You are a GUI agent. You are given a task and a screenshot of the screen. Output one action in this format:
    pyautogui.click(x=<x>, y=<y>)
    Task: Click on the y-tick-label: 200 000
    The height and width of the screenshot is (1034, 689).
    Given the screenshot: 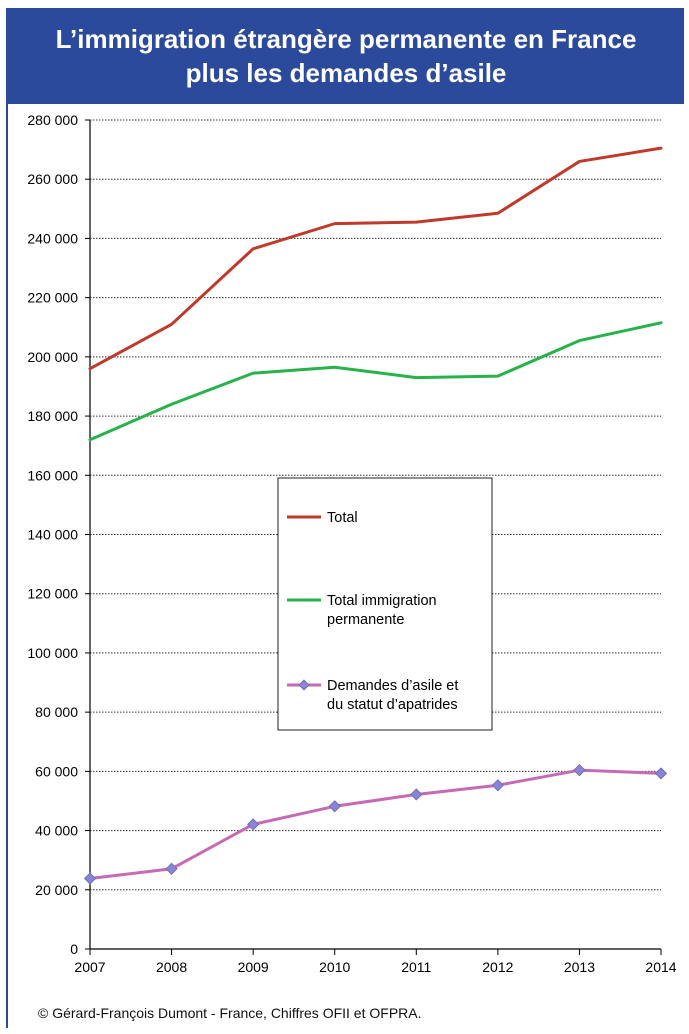 What is the action you would take?
    pyautogui.click(x=52, y=357)
    